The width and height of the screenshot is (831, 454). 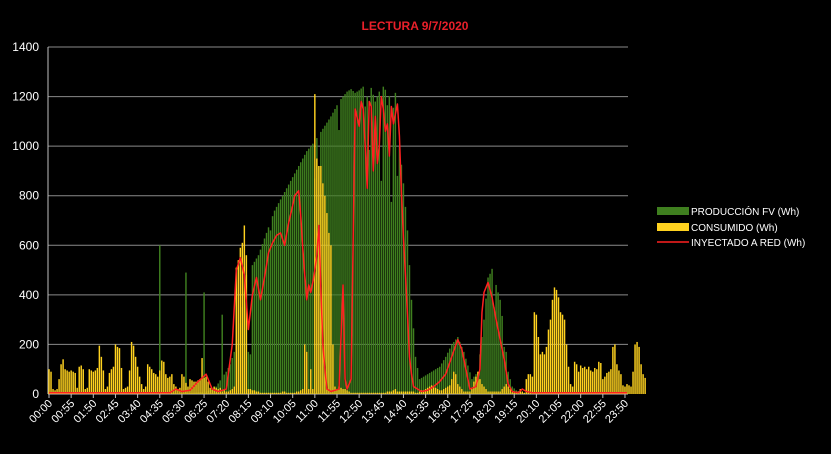 What do you see at coordinates (25, 146) in the screenshot?
I see `y-tick-label: 1000` at bounding box center [25, 146].